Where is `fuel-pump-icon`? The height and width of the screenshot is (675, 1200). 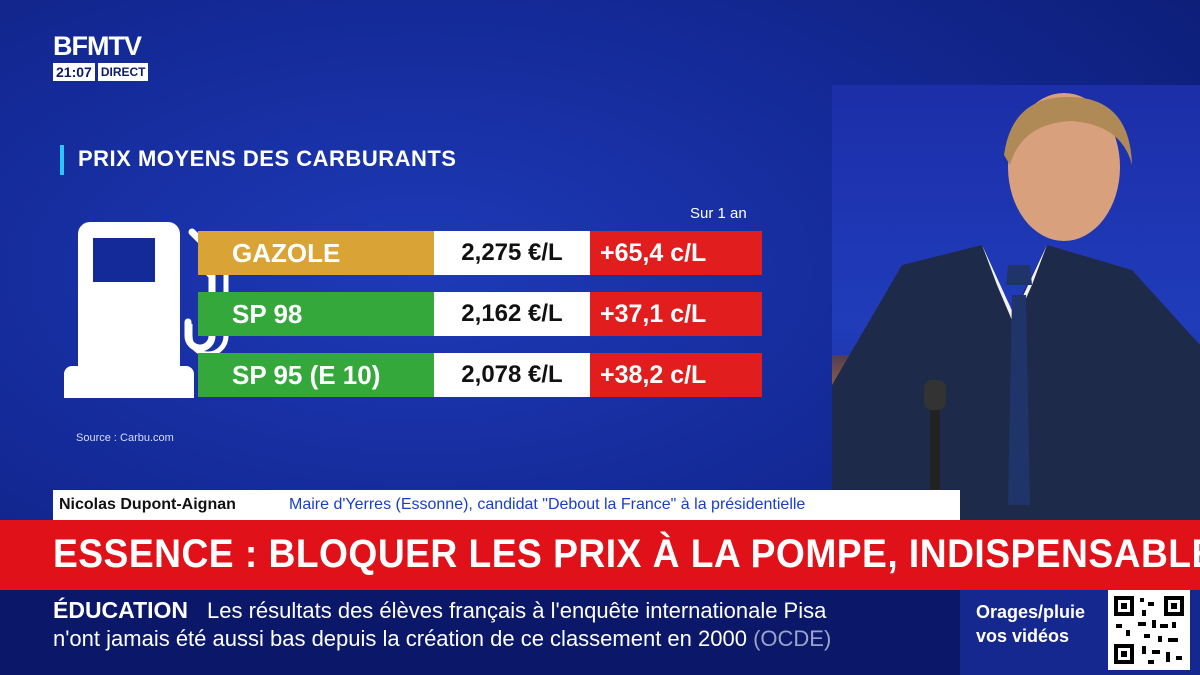 fuel-pump-icon is located at coordinates (146, 310).